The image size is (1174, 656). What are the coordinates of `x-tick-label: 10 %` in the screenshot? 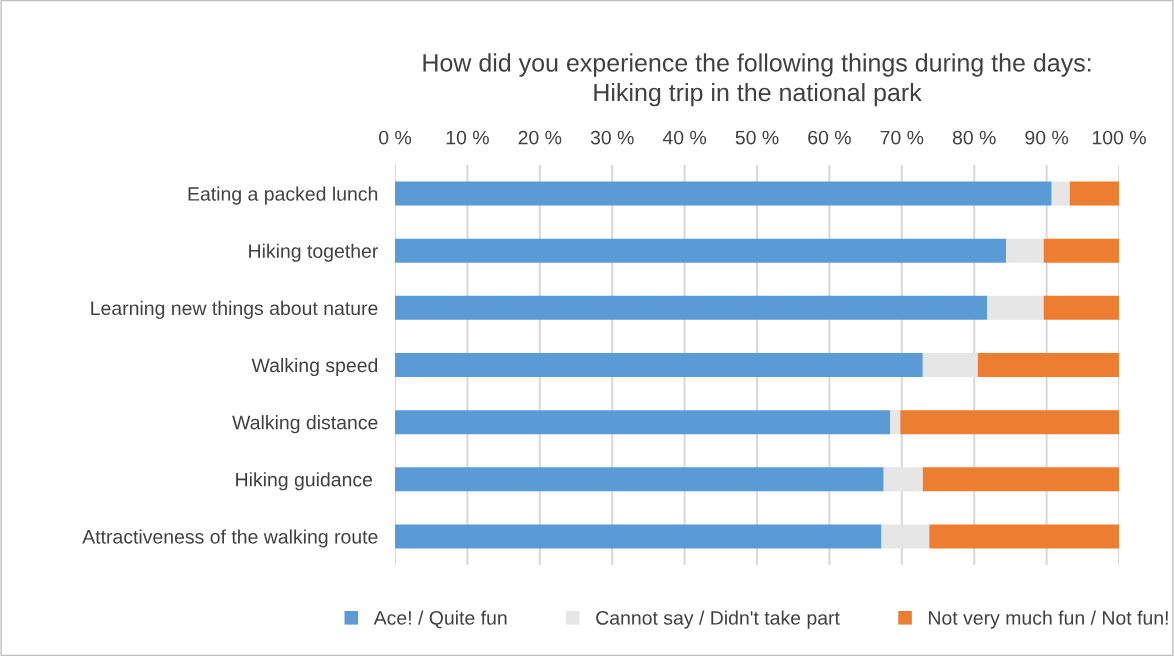 It's located at (467, 137).